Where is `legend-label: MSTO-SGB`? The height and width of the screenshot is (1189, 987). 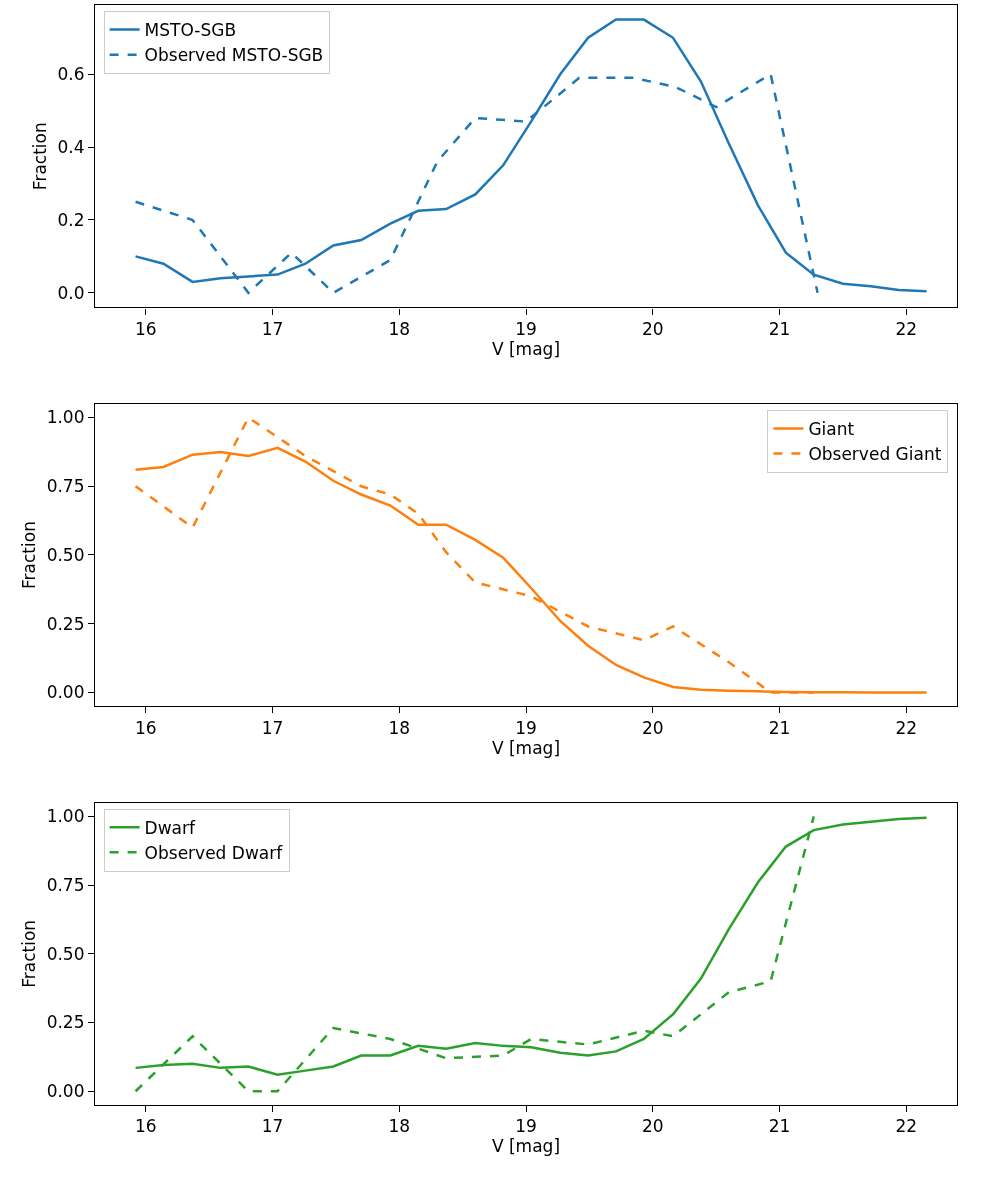 legend-label: MSTO-SGB is located at coordinates (190, 30).